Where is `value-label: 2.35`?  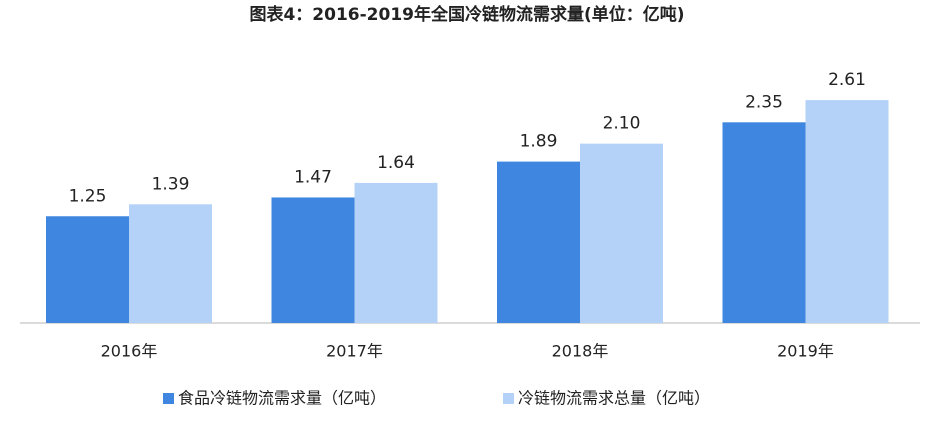
value-label: 2.35 is located at coordinates (764, 102).